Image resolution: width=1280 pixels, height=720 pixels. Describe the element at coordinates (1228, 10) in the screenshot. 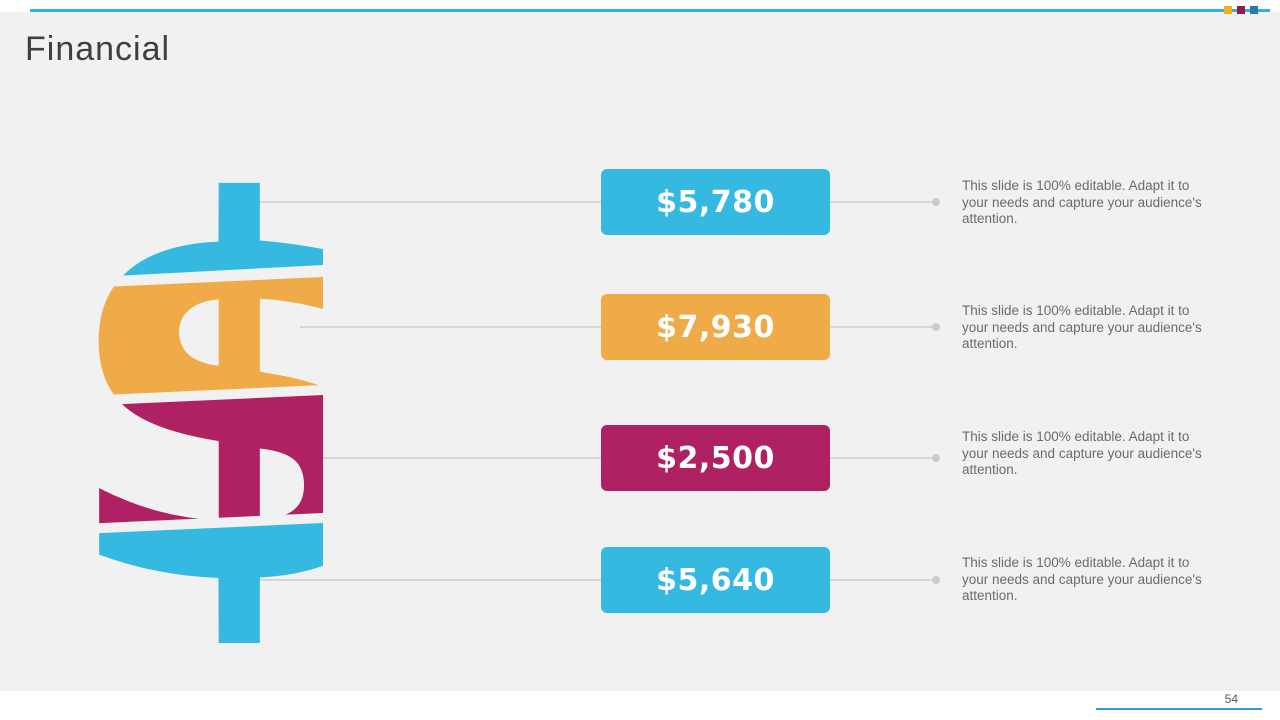

I see `accent-square-yellow-icon` at that location.